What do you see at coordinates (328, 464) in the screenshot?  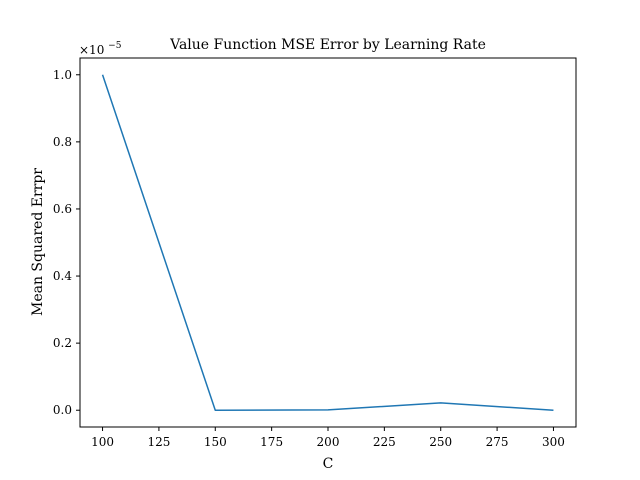 I see `x-axis-label: C` at bounding box center [328, 464].